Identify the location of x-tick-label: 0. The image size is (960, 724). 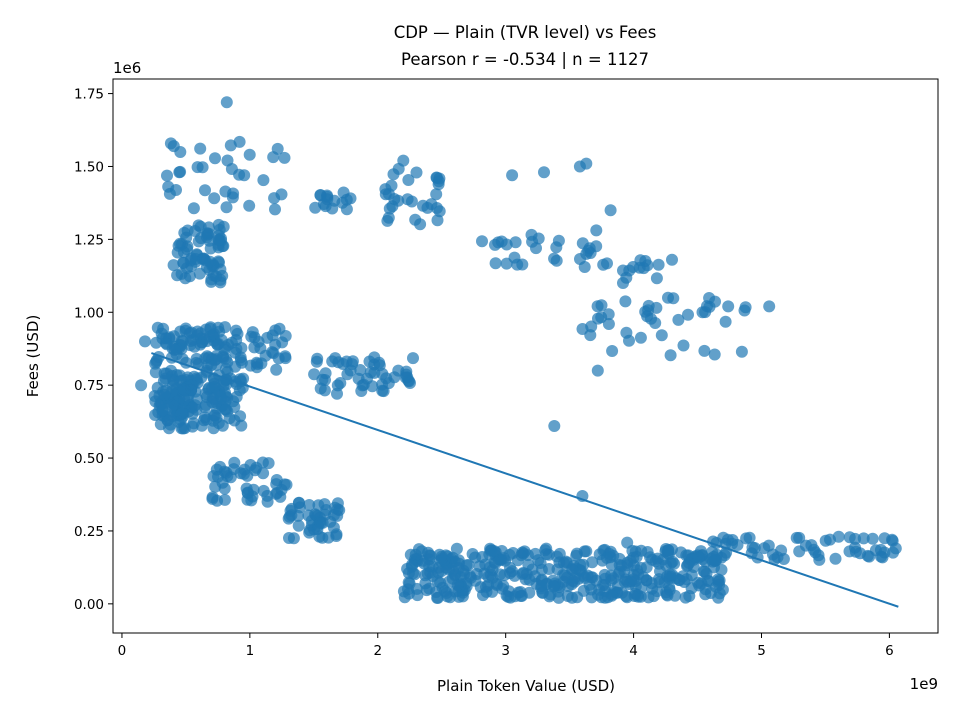
(122, 651).